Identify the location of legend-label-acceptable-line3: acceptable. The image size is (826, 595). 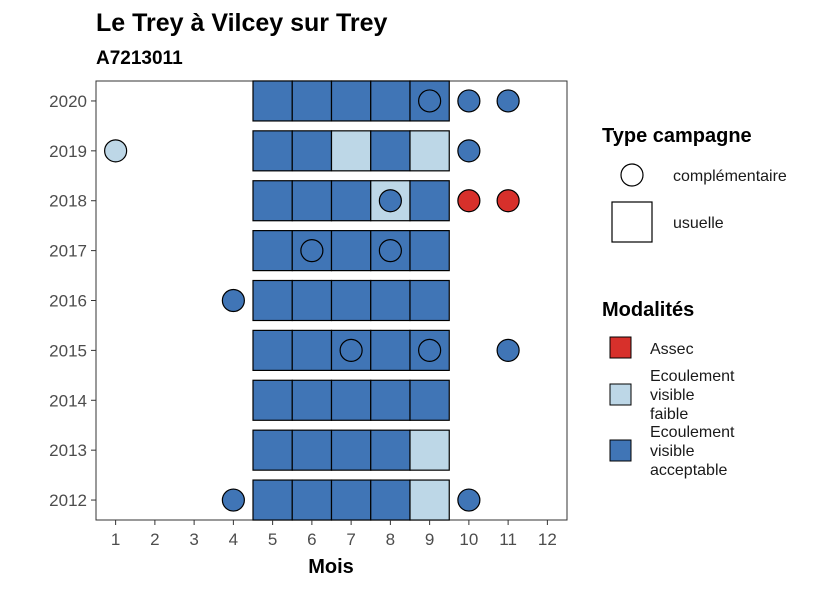
(688, 470).